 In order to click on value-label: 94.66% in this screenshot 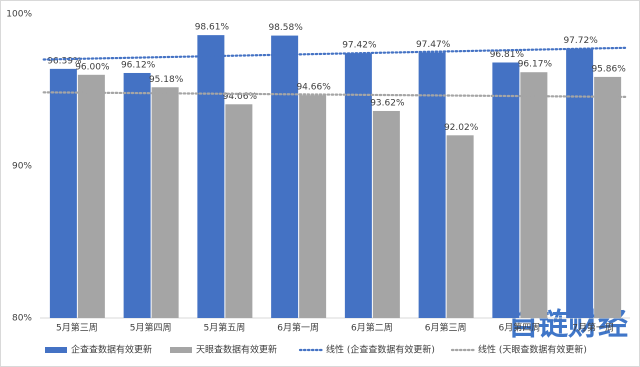, I will do `click(313, 88)`.